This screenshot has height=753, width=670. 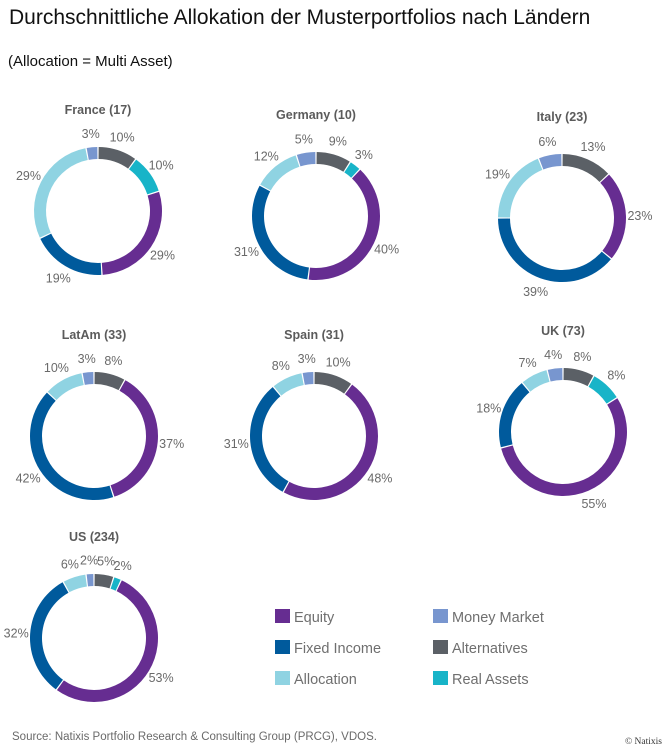 What do you see at coordinates (123, 566) in the screenshot?
I see `data-label-real-assets: 2%` at bounding box center [123, 566].